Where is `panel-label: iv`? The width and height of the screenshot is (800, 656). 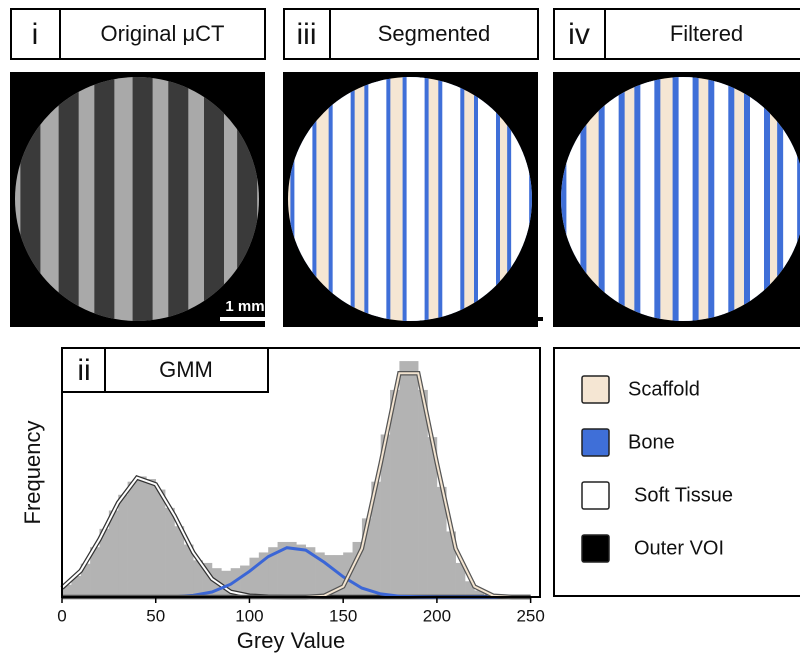 panel-label: iv is located at coordinates (579, 34).